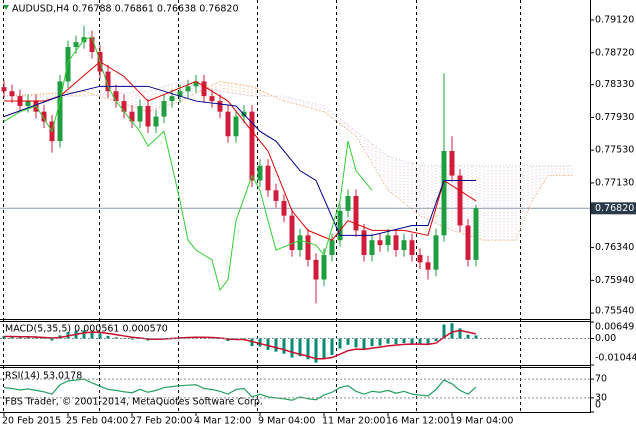 This screenshot has width=636, height=428. Describe the element at coordinates (614, 20) in the screenshot. I see `y-tick-label: 0.79120` at that location.